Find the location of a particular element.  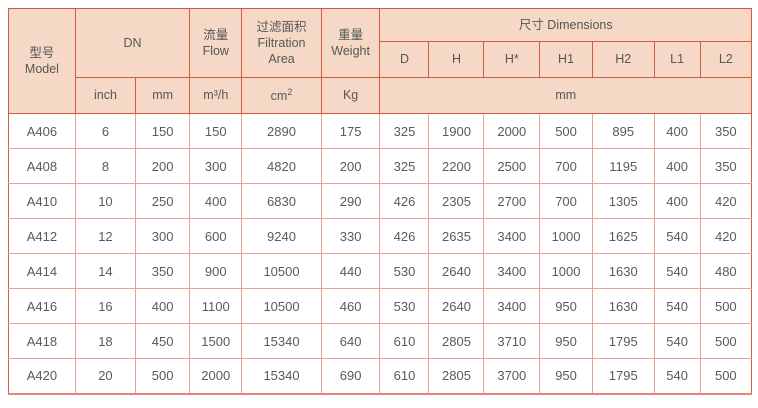

cell-h-star: 2000 is located at coordinates (512, 131).